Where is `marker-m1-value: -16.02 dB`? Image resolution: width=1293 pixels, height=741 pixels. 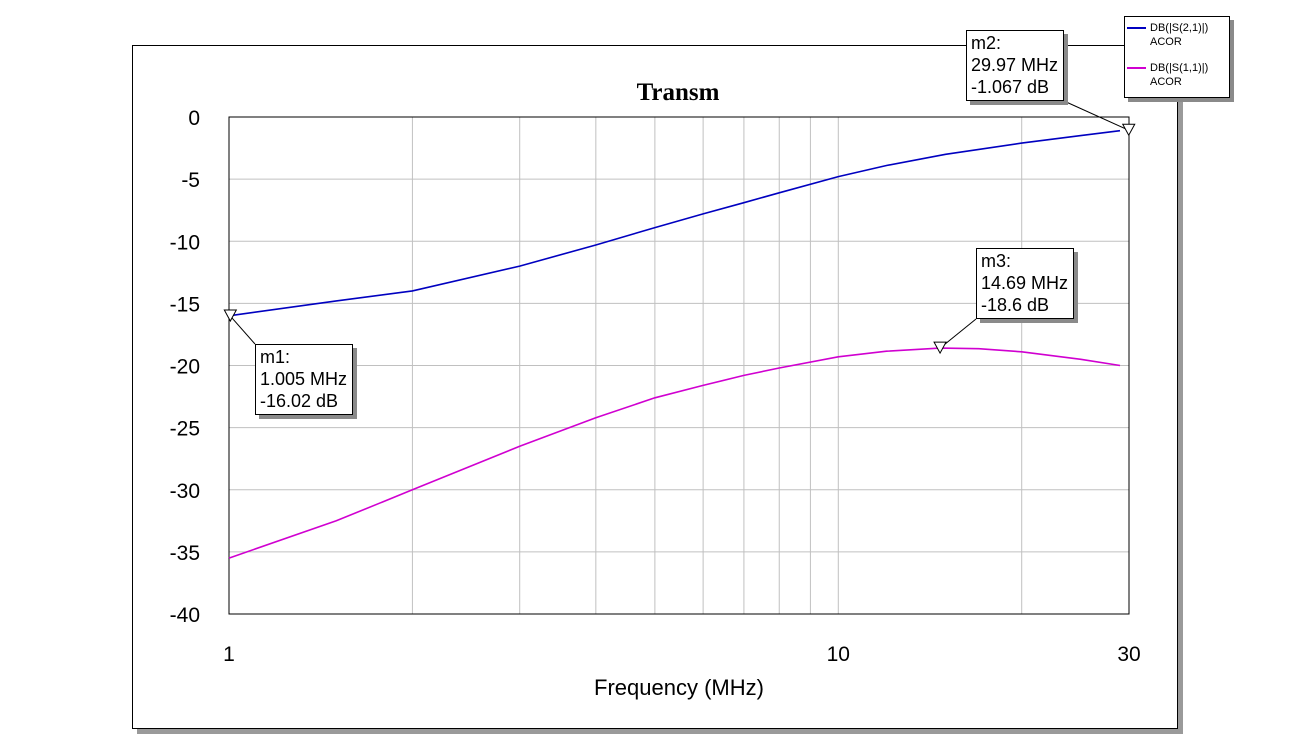
marker-m1-value: -16.02 dB is located at coordinates (299, 401).